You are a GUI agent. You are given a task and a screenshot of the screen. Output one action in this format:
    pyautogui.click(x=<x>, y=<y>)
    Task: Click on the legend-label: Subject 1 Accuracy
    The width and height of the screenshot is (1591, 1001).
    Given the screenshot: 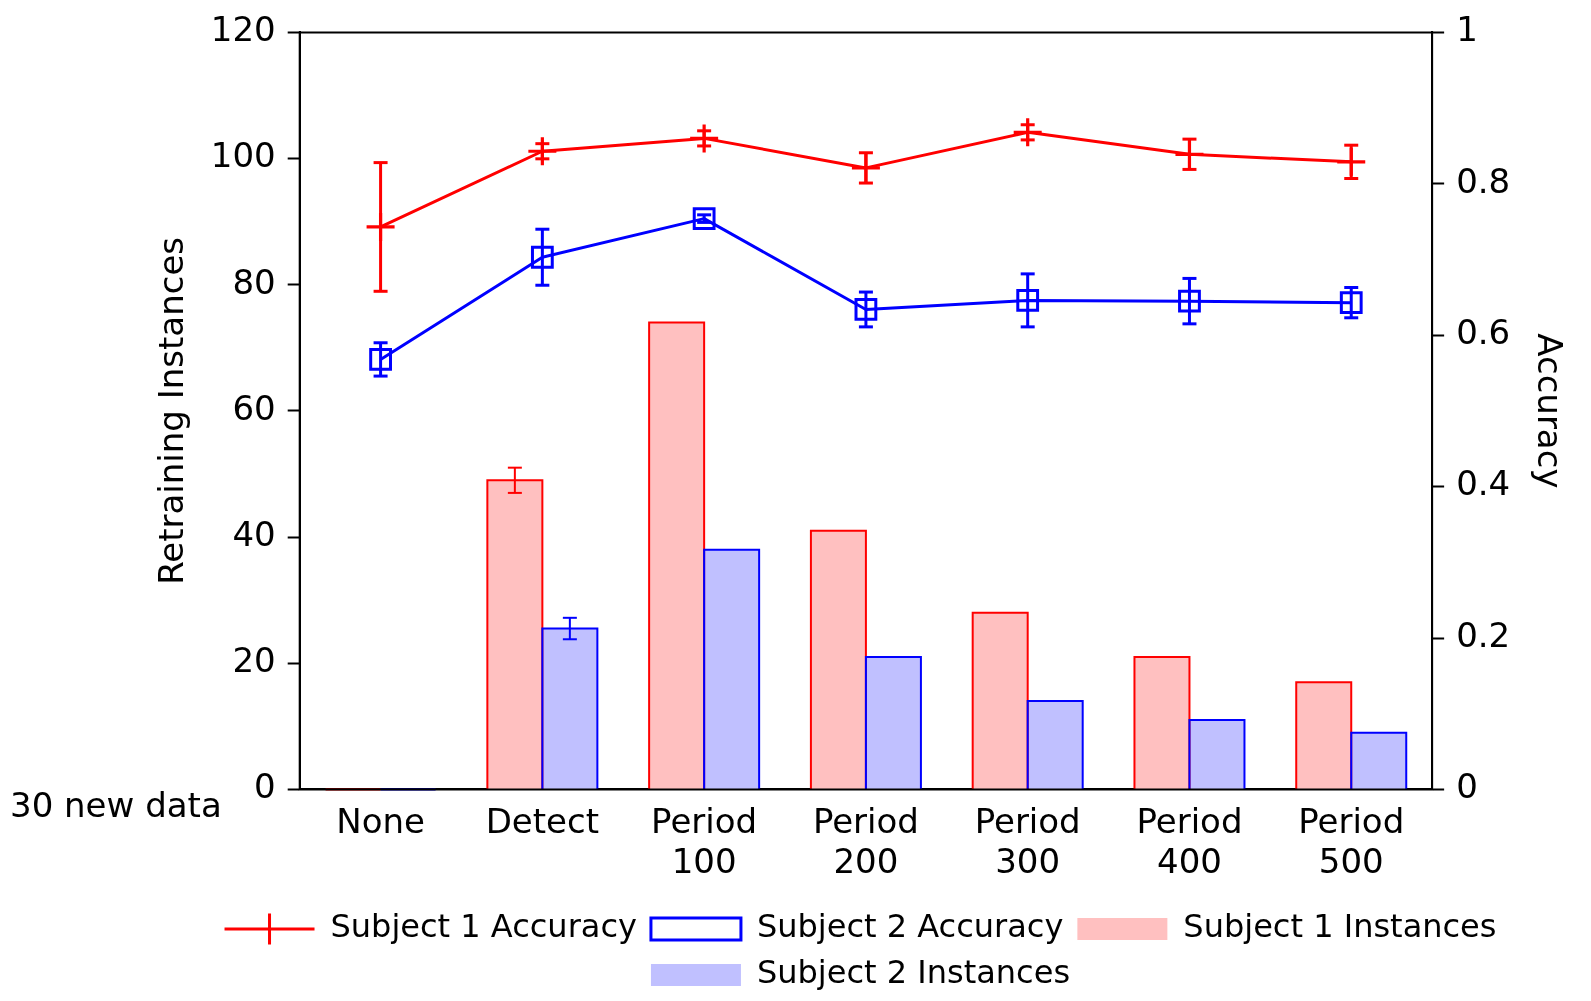 What is the action you would take?
    pyautogui.click(x=483, y=926)
    